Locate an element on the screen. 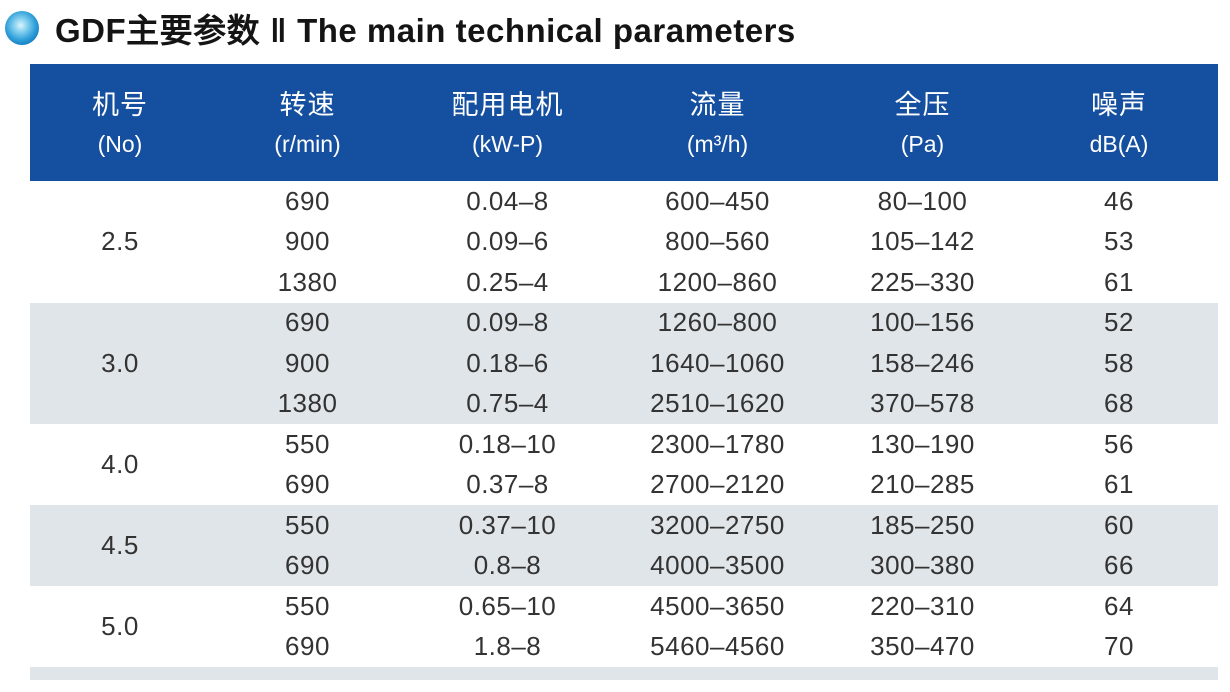 The height and width of the screenshot is (692, 1230). cell-noise: 52 is located at coordinates (1119, 322).